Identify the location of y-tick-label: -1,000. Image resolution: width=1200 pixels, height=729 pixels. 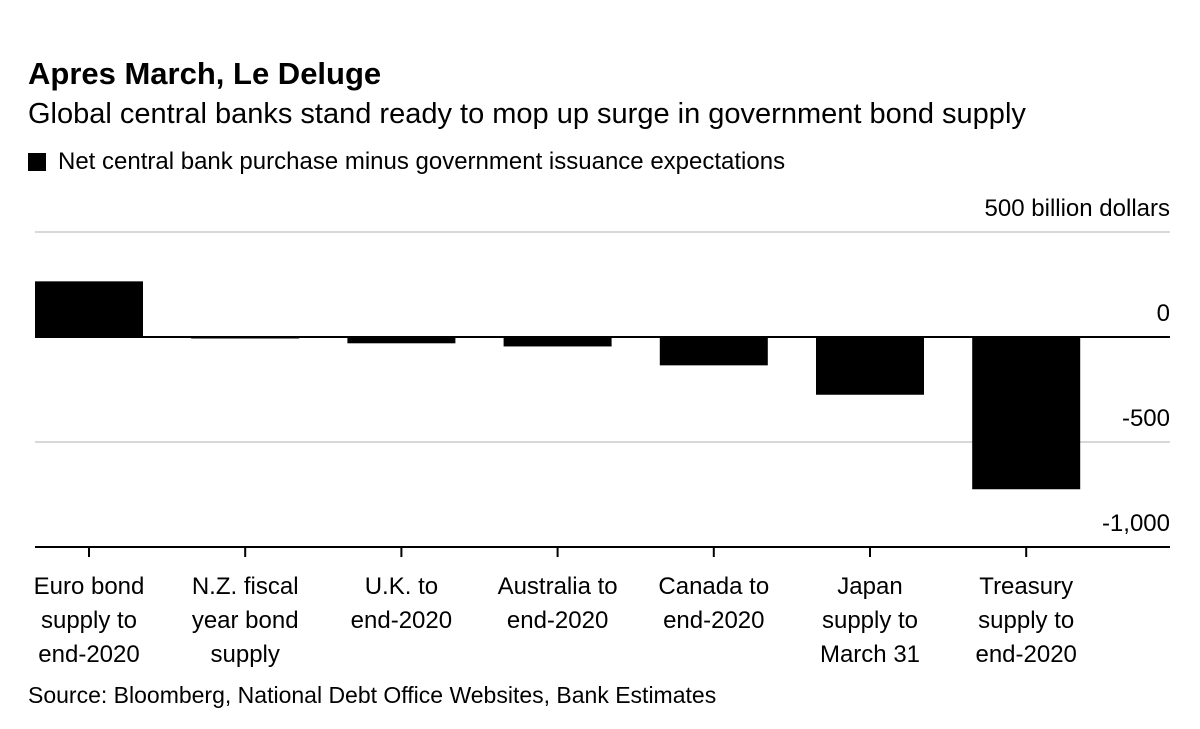
(1136, 523).